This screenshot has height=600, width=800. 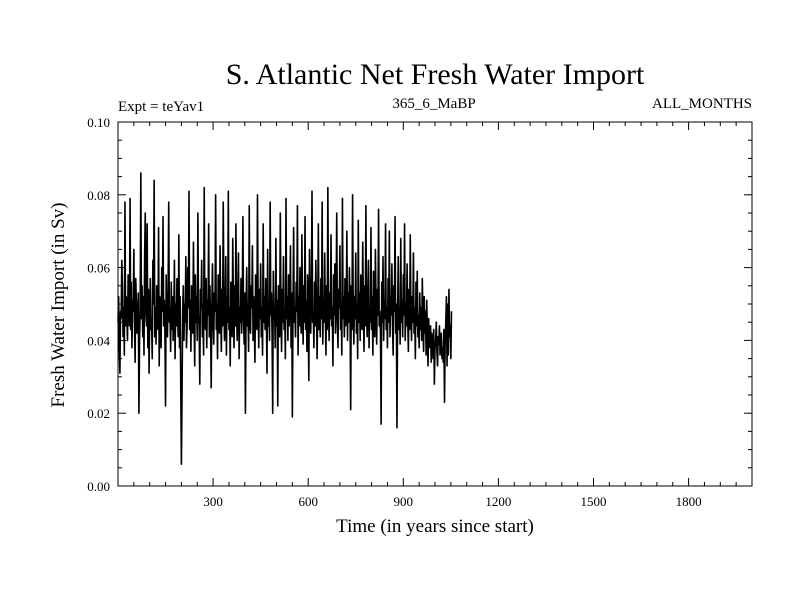 What do you see at coordinates (98, 413) in the screenshot?
I see `y-tick-label: 0.02` at bounding box center [98, 413].